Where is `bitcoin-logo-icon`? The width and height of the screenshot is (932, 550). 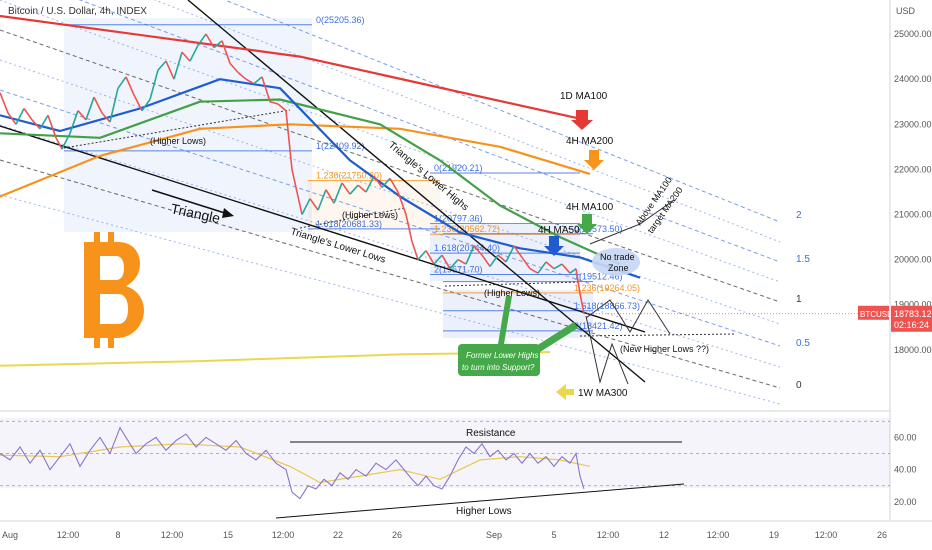
bitcoin-logo-icon is located at coordinates (114, 290).